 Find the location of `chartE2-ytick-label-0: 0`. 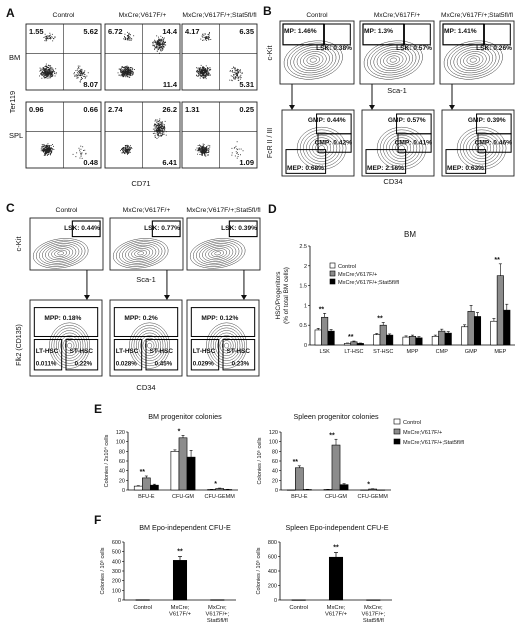

chartE2-ytick-label-0: 0 is located at coordinates (276, 491).